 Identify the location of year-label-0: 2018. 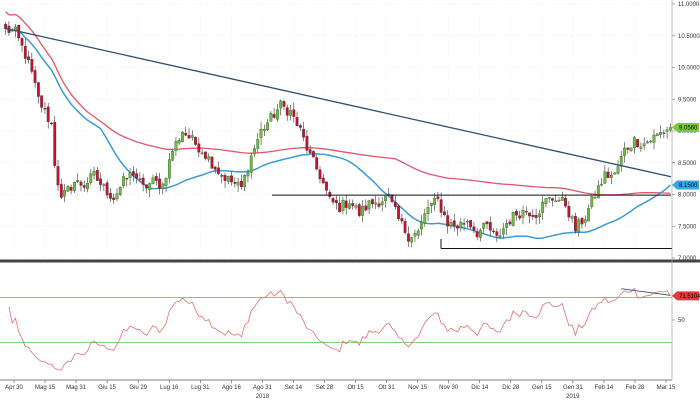
(263, 397).